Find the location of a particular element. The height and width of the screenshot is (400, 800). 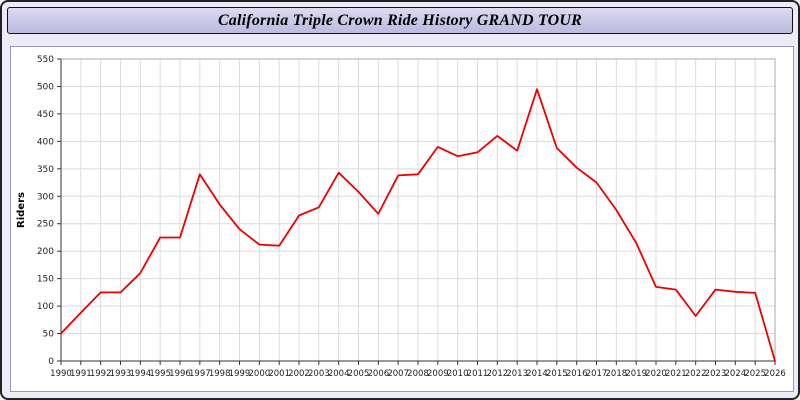

x-tick-label: 1991 is located at coordinates (81, 374).